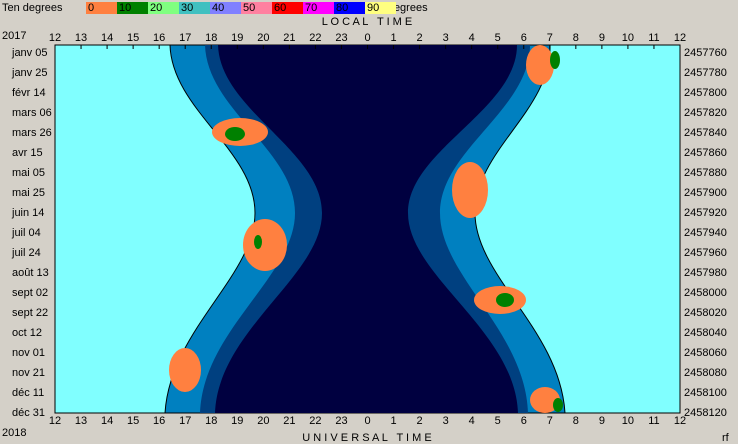  What do you see at coordinates (342, 8) in the screenshot?
I see `legend-label: 80` at bounding box center [342, 8].